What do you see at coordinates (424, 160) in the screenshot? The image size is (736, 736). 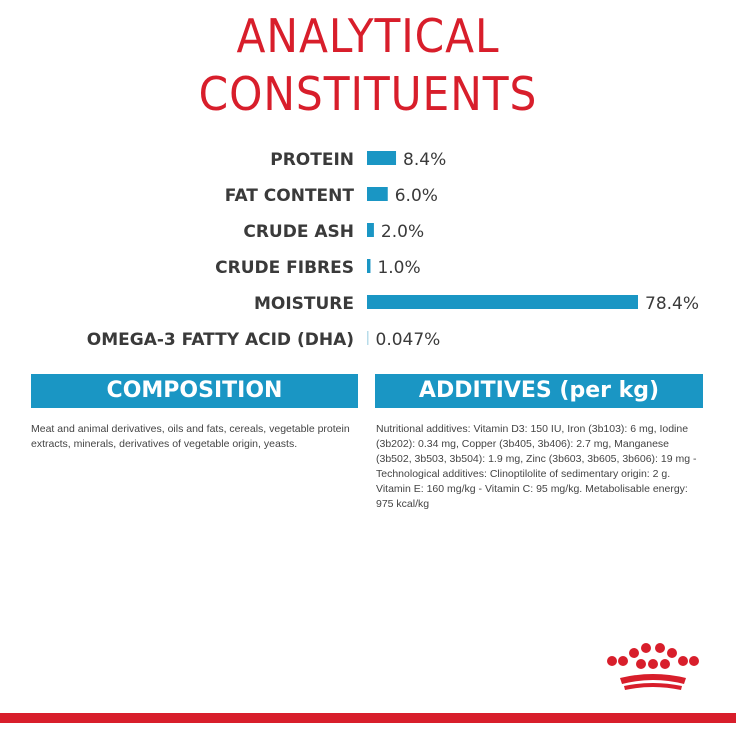 I see `value-label: 8.4%` at bounding box center [424, 160].